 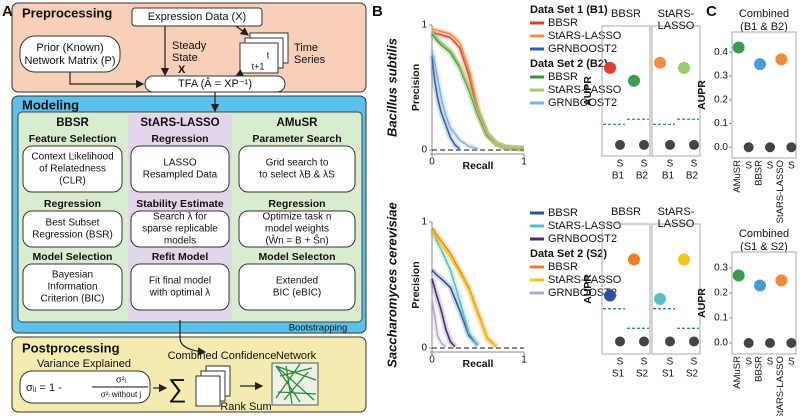 I want to click on arrow, so click(x=107, y=80).